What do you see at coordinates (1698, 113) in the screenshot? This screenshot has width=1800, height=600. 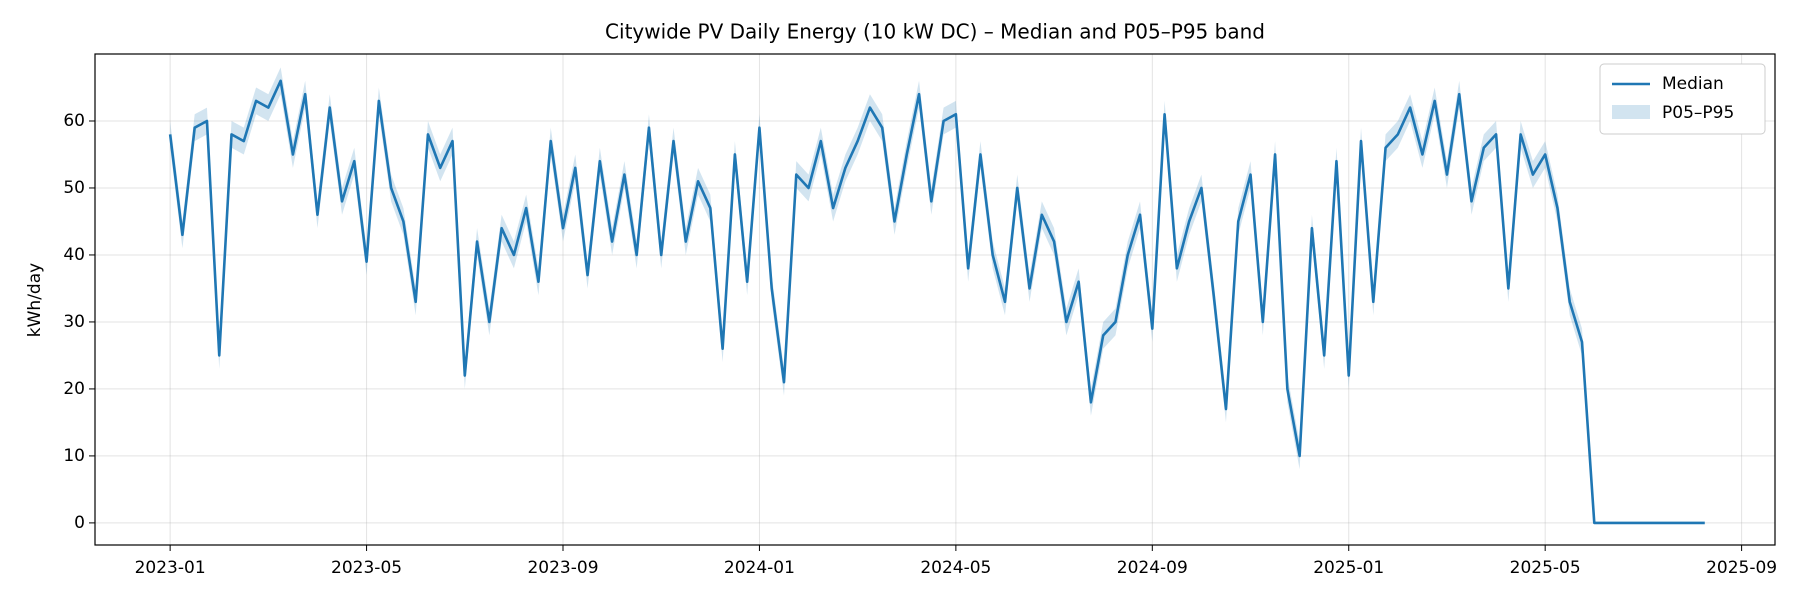 I see `legend-label: P05–P95` at bounding box center [1698, 113].